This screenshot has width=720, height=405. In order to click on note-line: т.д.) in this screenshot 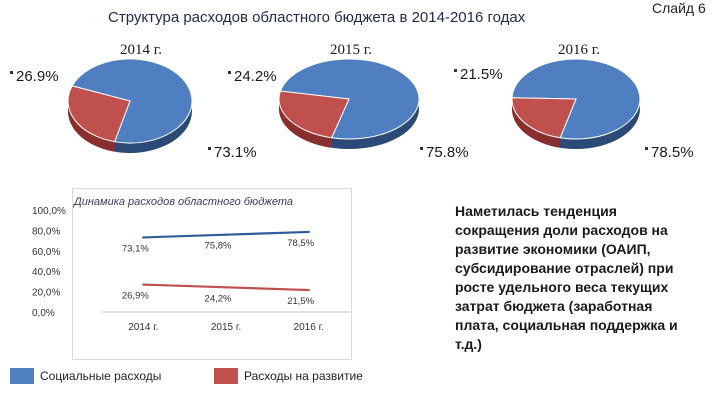, I will do `click(468, 344)`.